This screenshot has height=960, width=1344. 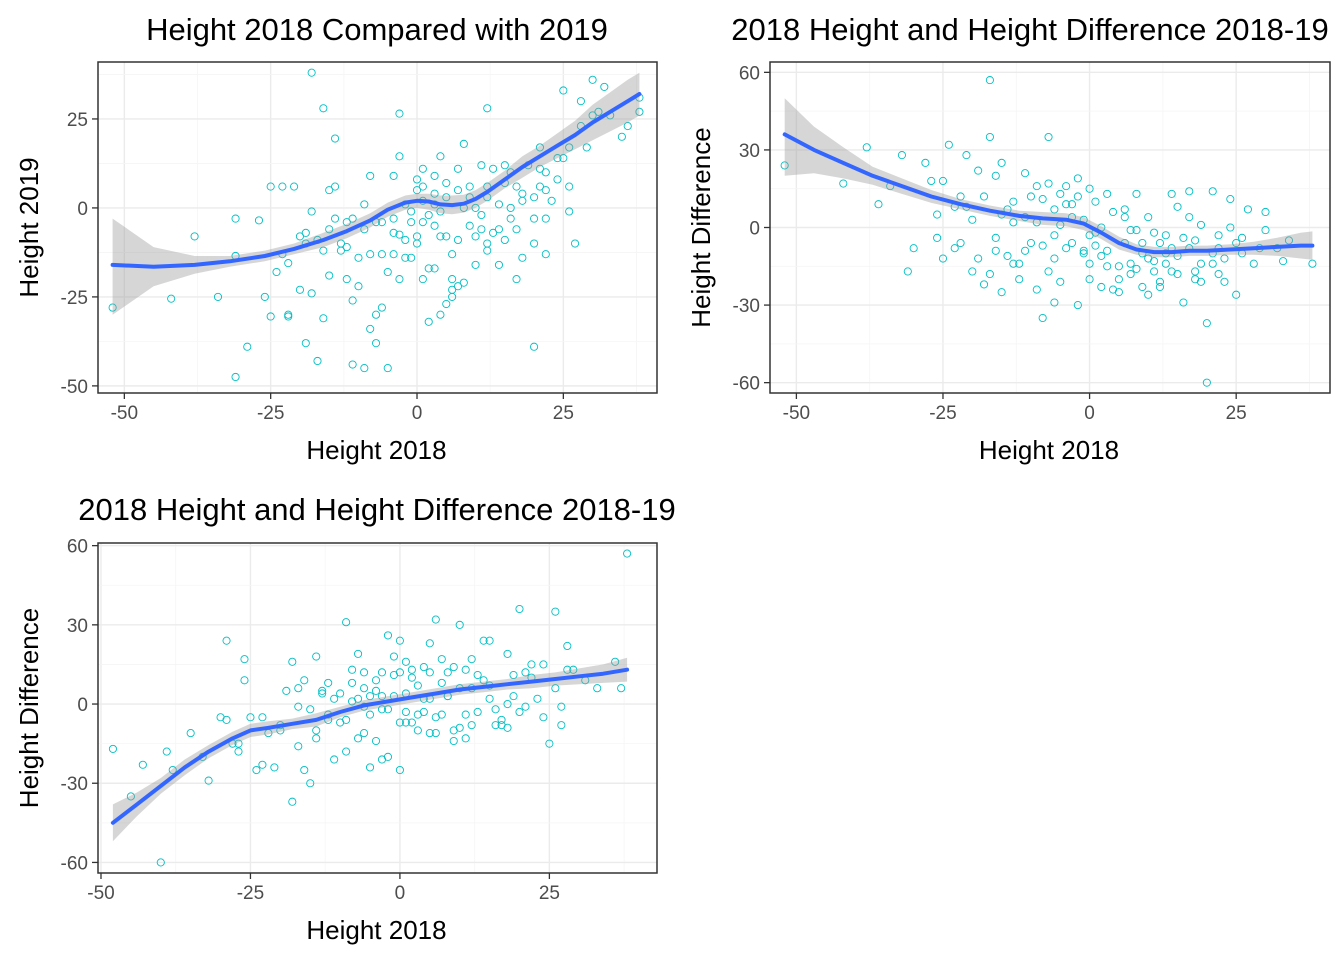 I want to click on smooth-trend-line, so click(x=370, y=746).